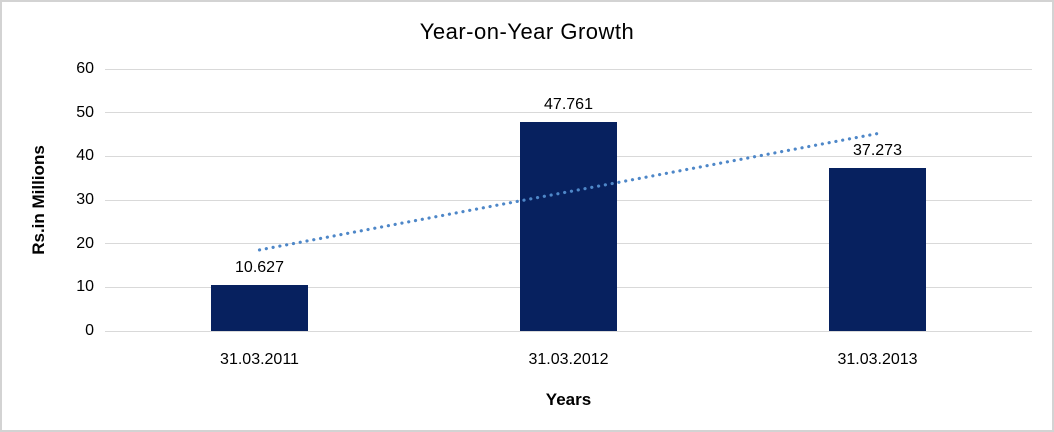  I want to click on x-tick-label: 31.03.2013, so click(877, 359).